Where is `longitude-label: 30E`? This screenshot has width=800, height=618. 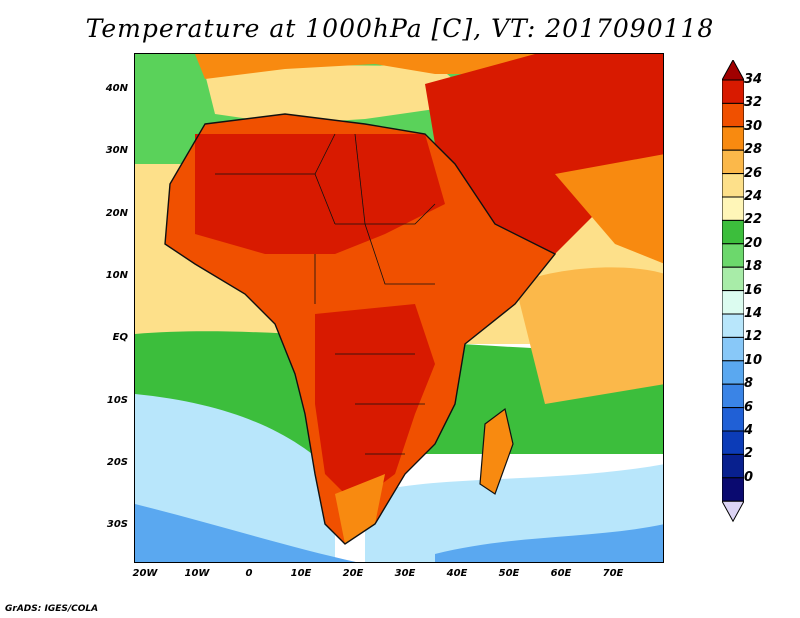
longitude-label: 30E is located at coordinates (405, 573).